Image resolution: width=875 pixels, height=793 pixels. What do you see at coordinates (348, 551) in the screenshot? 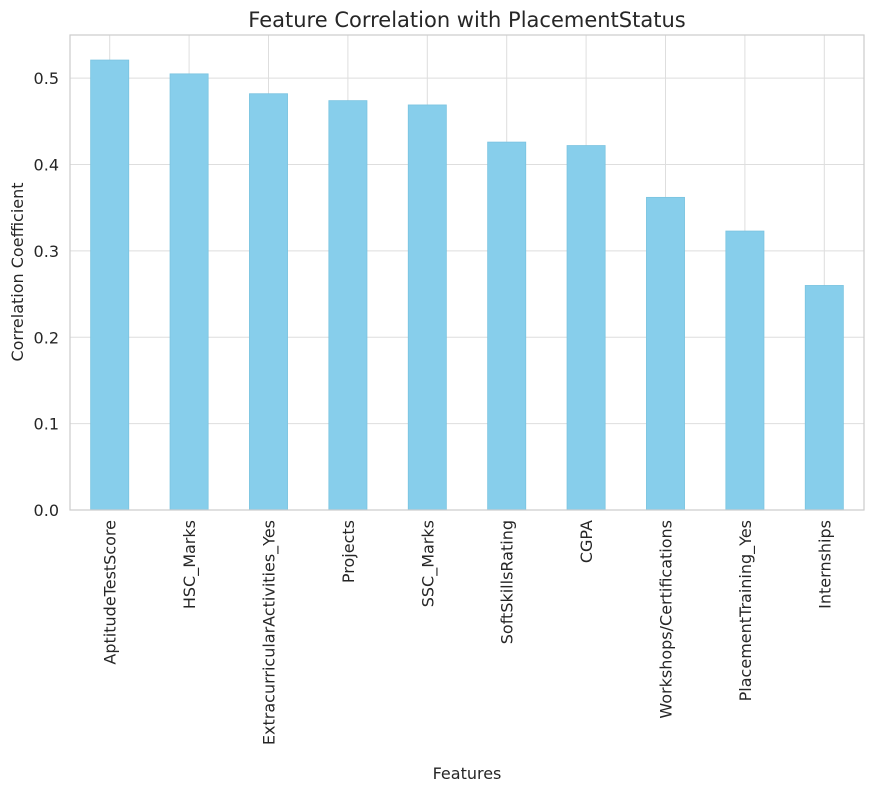
I see `x-tick-label: Projects` at bounding box center [348, 551].